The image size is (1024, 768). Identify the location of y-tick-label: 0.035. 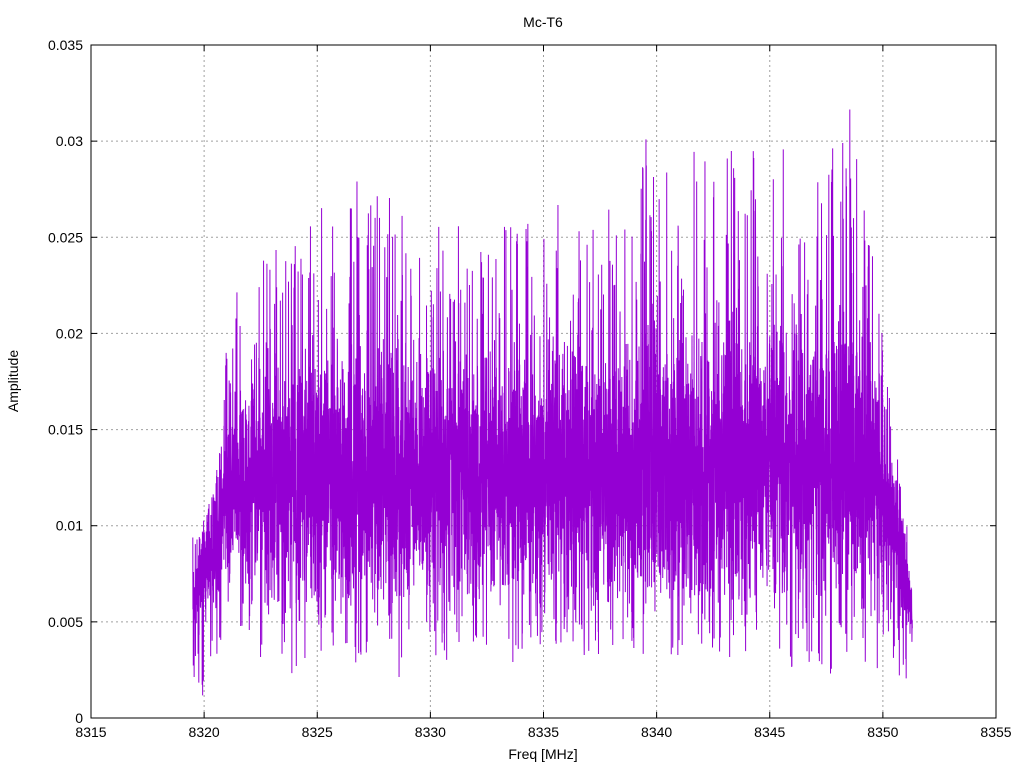
(65, 45).